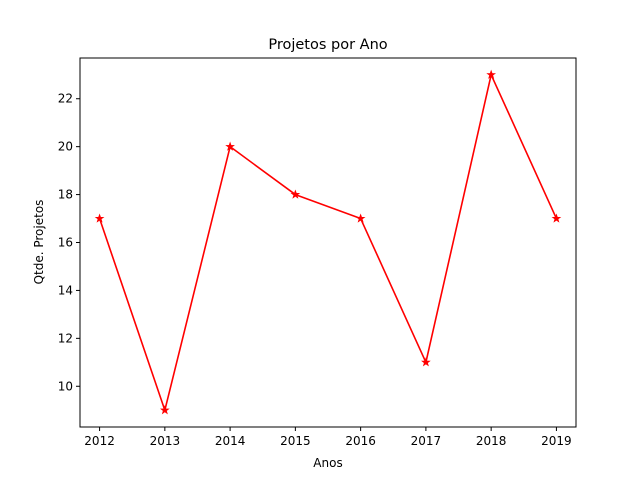 The height and width of the screenshot is (480, 640). What do you see at coordinates (165, 441) in the screenshot?
I see `x-tick-label: 2013` at bounding box center [165, 441].